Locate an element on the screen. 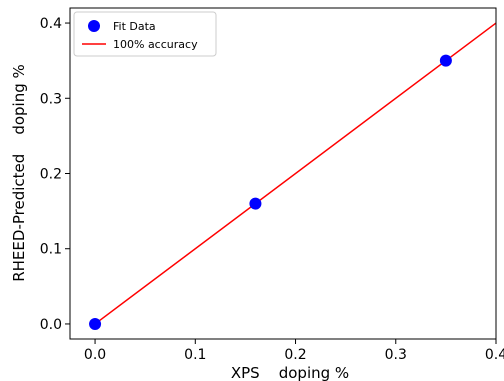  x-tick-label-0: 0.0 is located at coordinates (95, 355).